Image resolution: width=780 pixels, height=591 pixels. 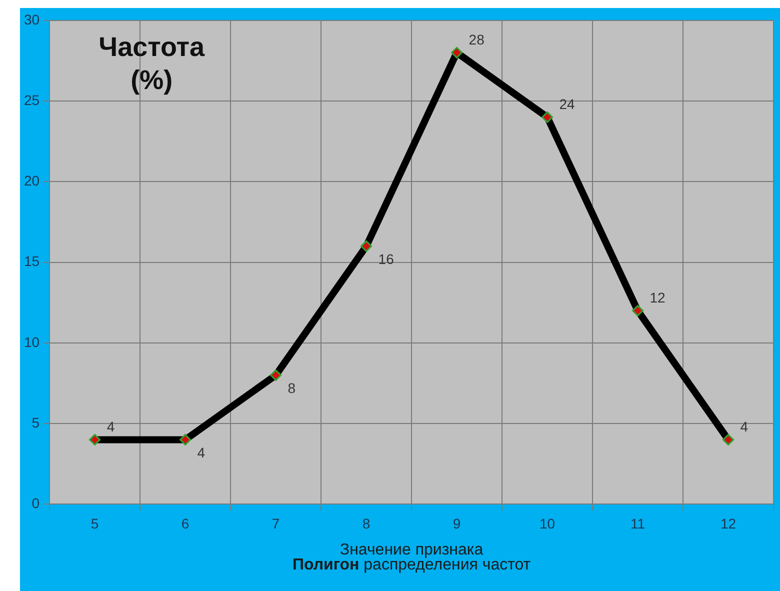 I want to click on y-tick-label: 10, so click(x=32, y=342).